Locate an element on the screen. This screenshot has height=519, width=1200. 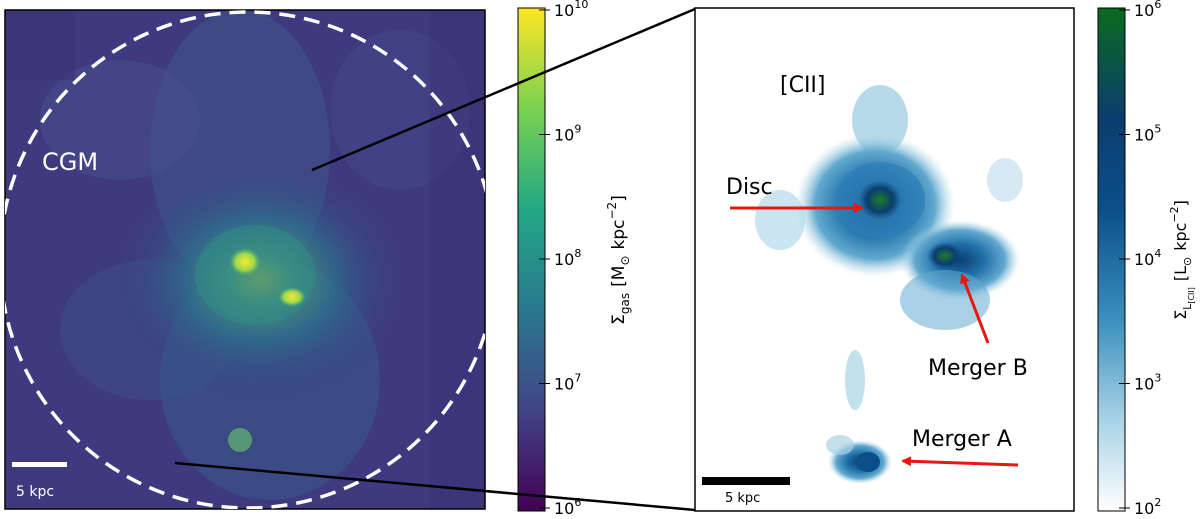
merger-b-label: Merger B is located at coordinates (978, 368).